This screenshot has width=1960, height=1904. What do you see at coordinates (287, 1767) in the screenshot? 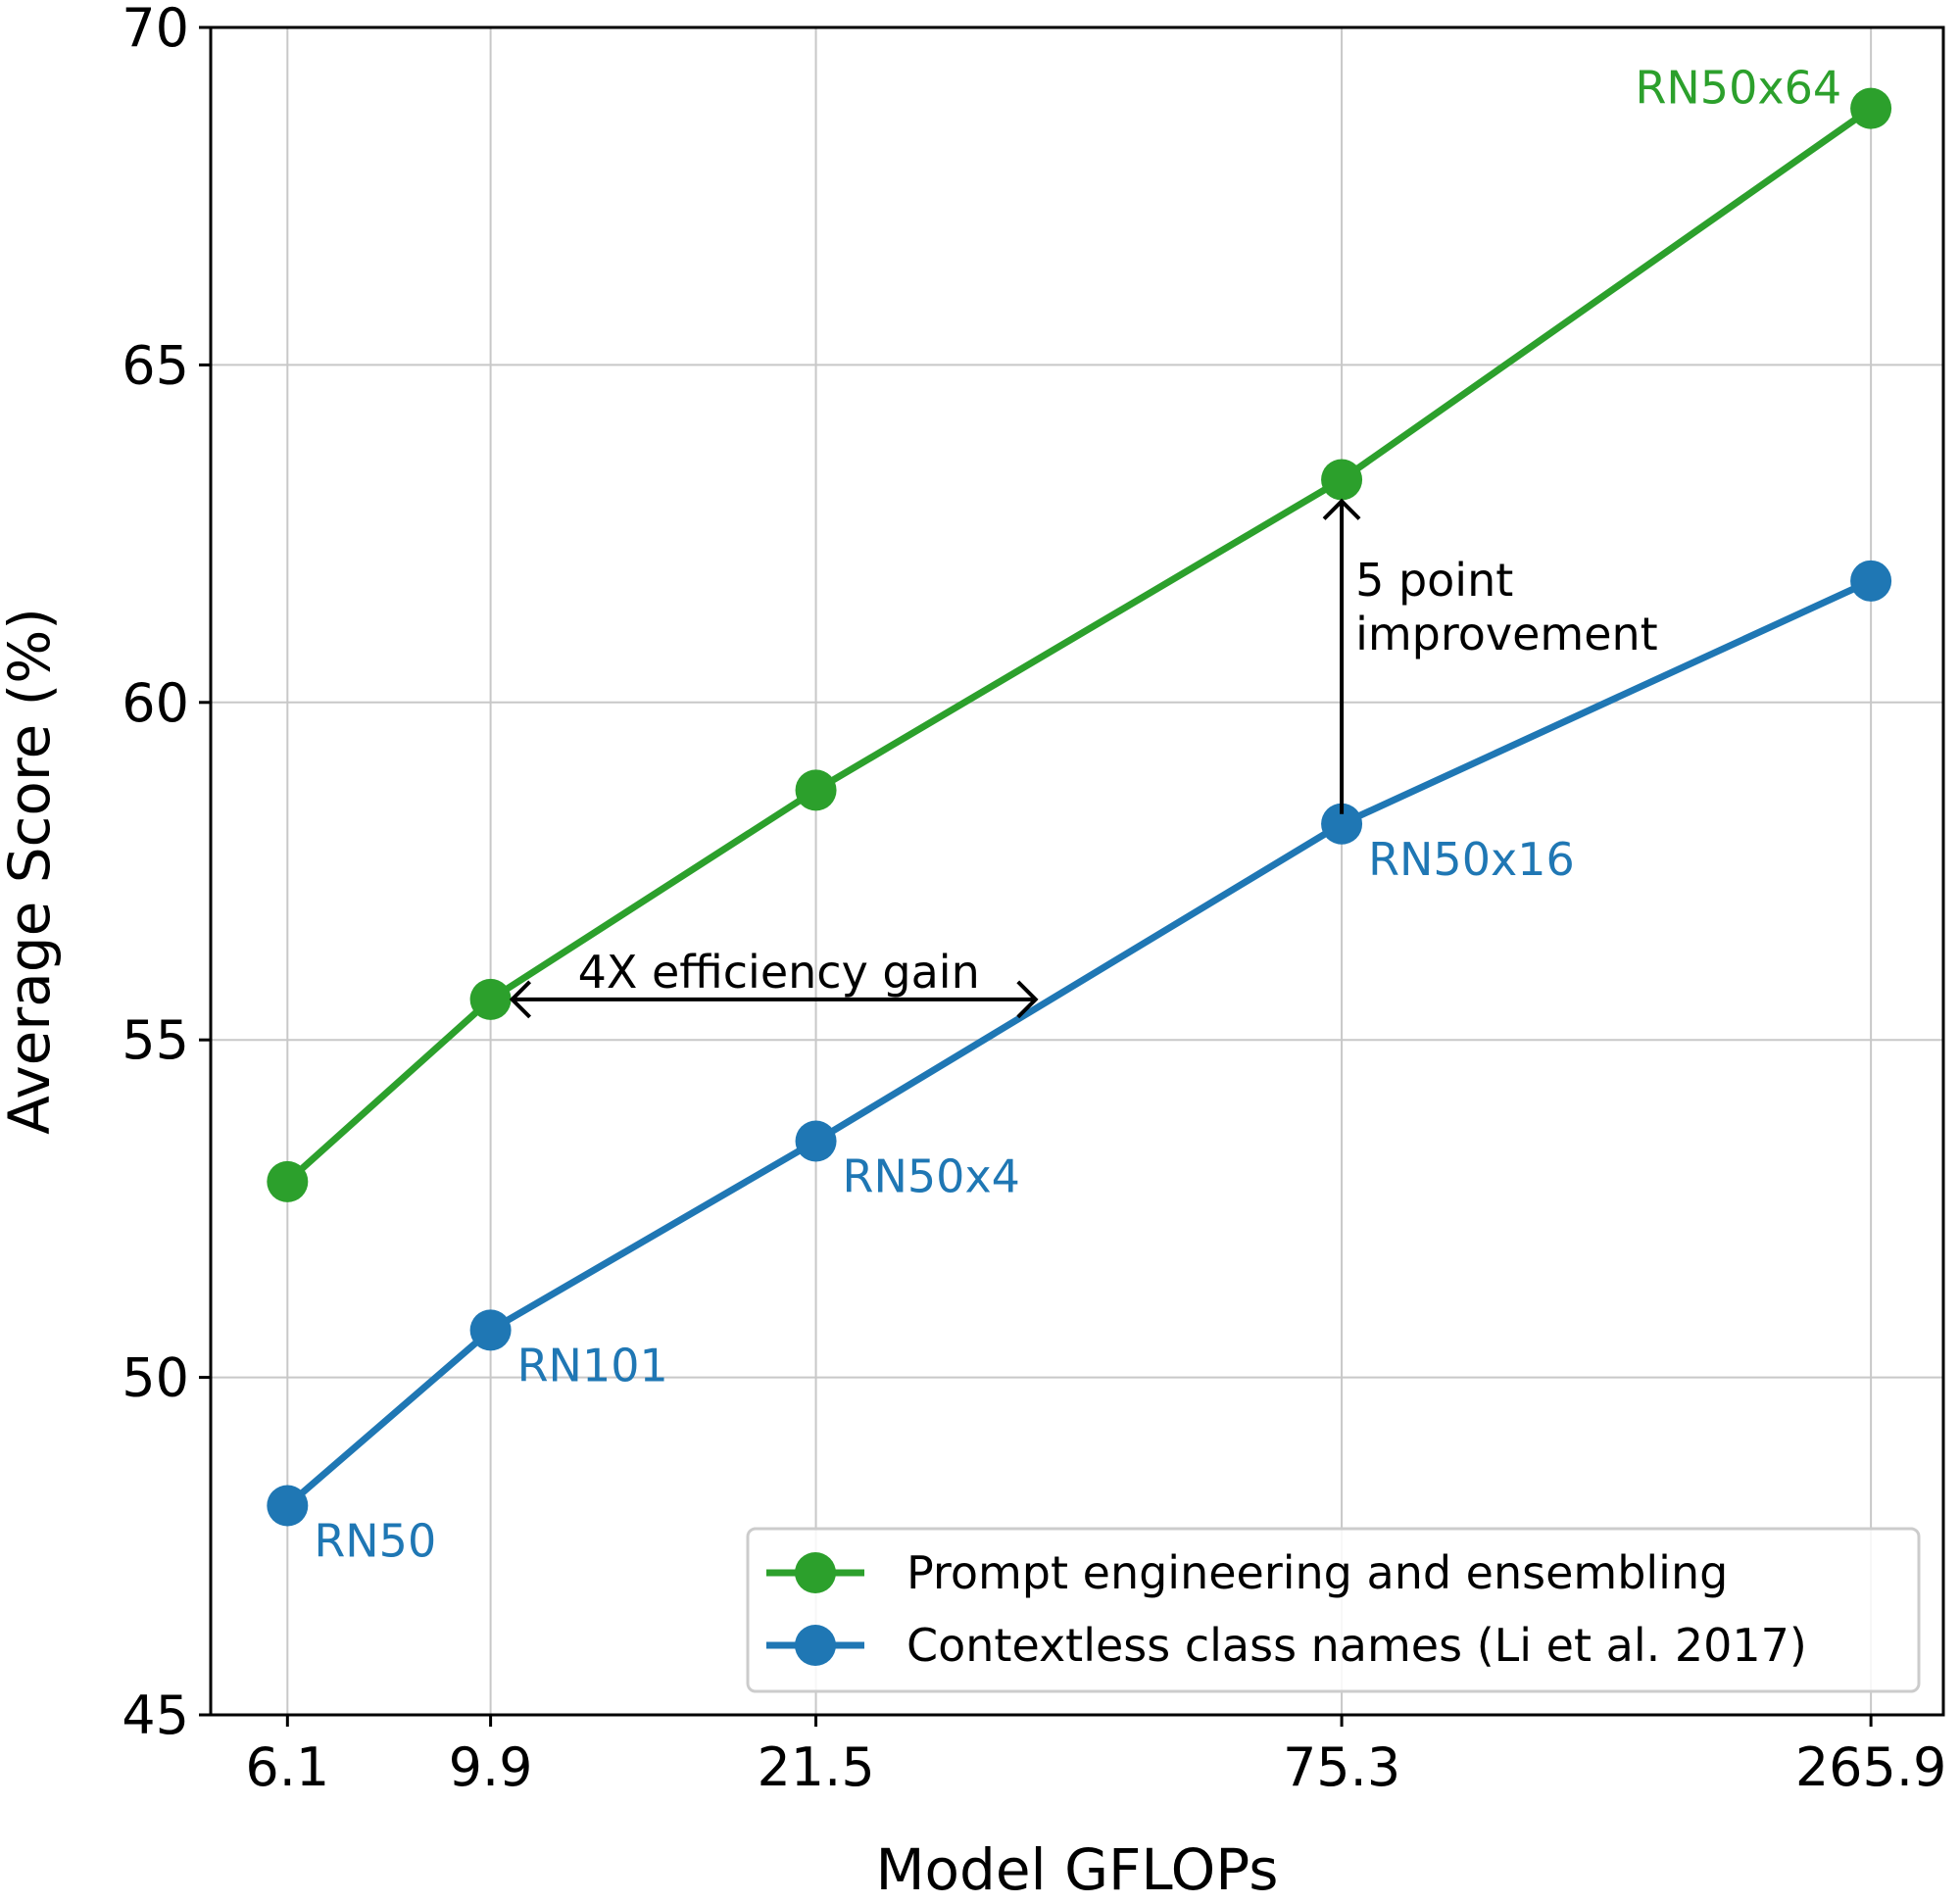
I see `x-tick-label: 6.1` at bounding box center [287, 1767].